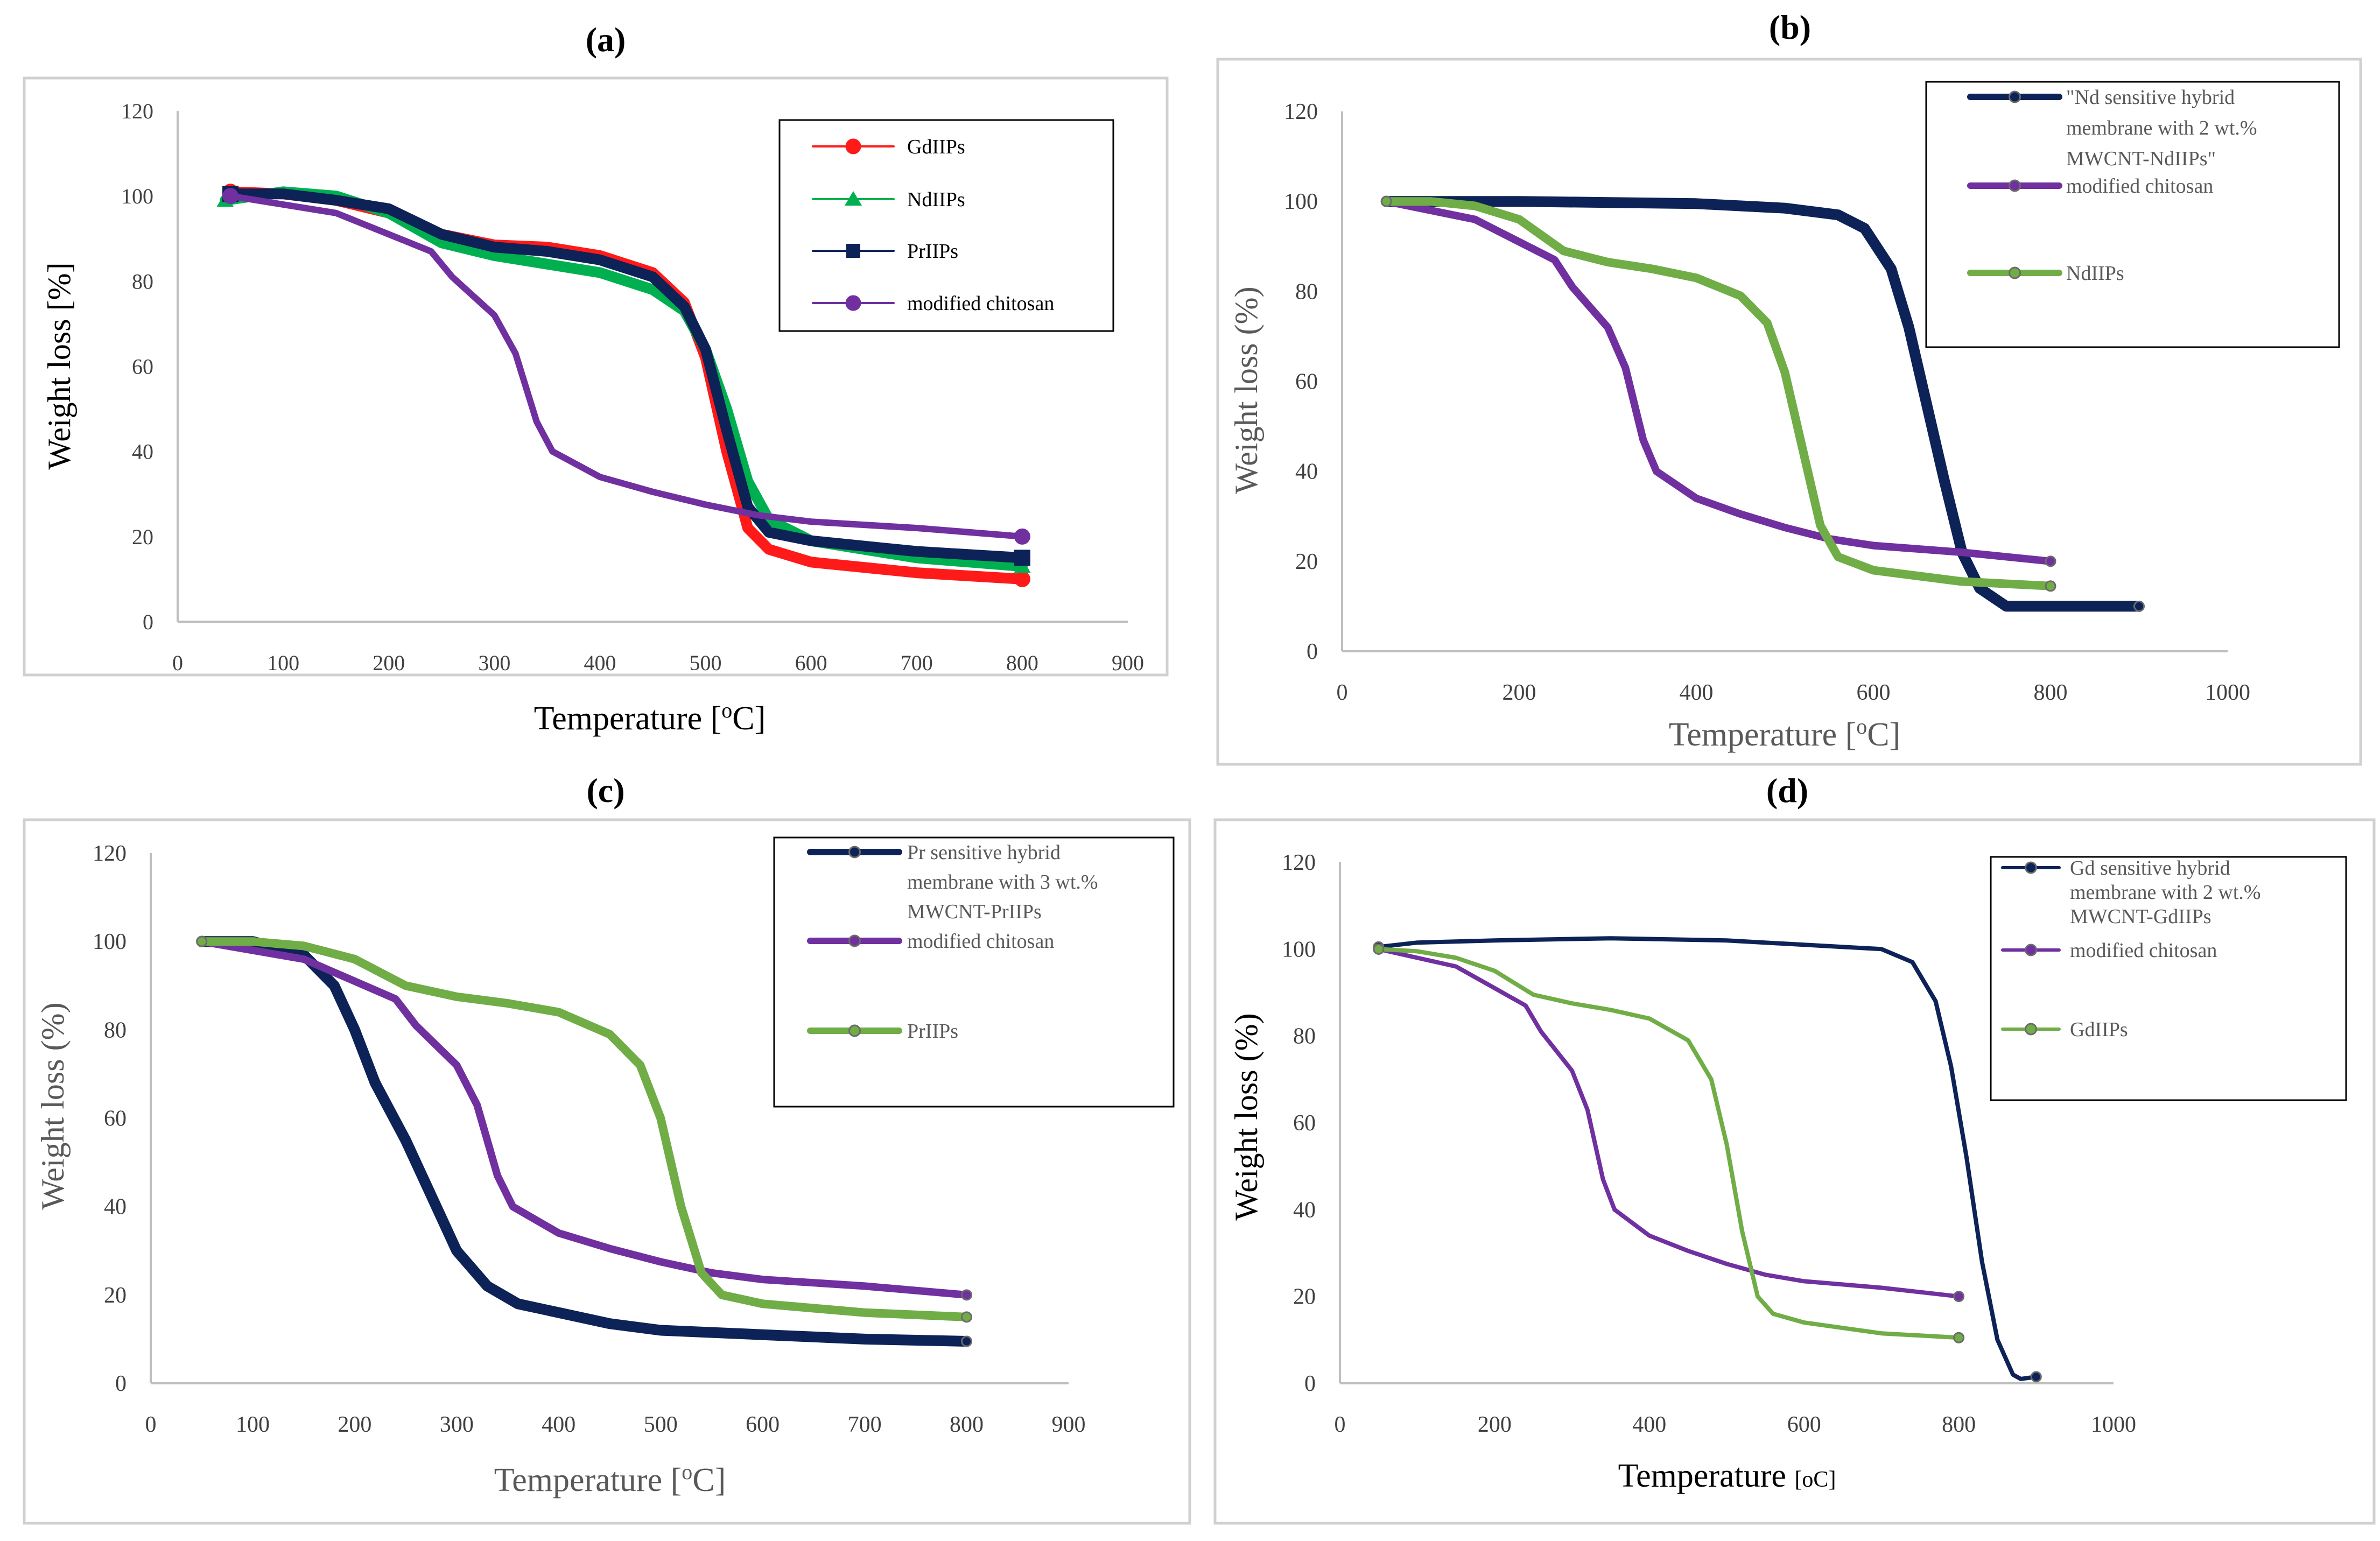 This screenshot has width=2380, height=1541. I want to click on legend-label: MWCNT-GdIIPs, so click(2140, 916).